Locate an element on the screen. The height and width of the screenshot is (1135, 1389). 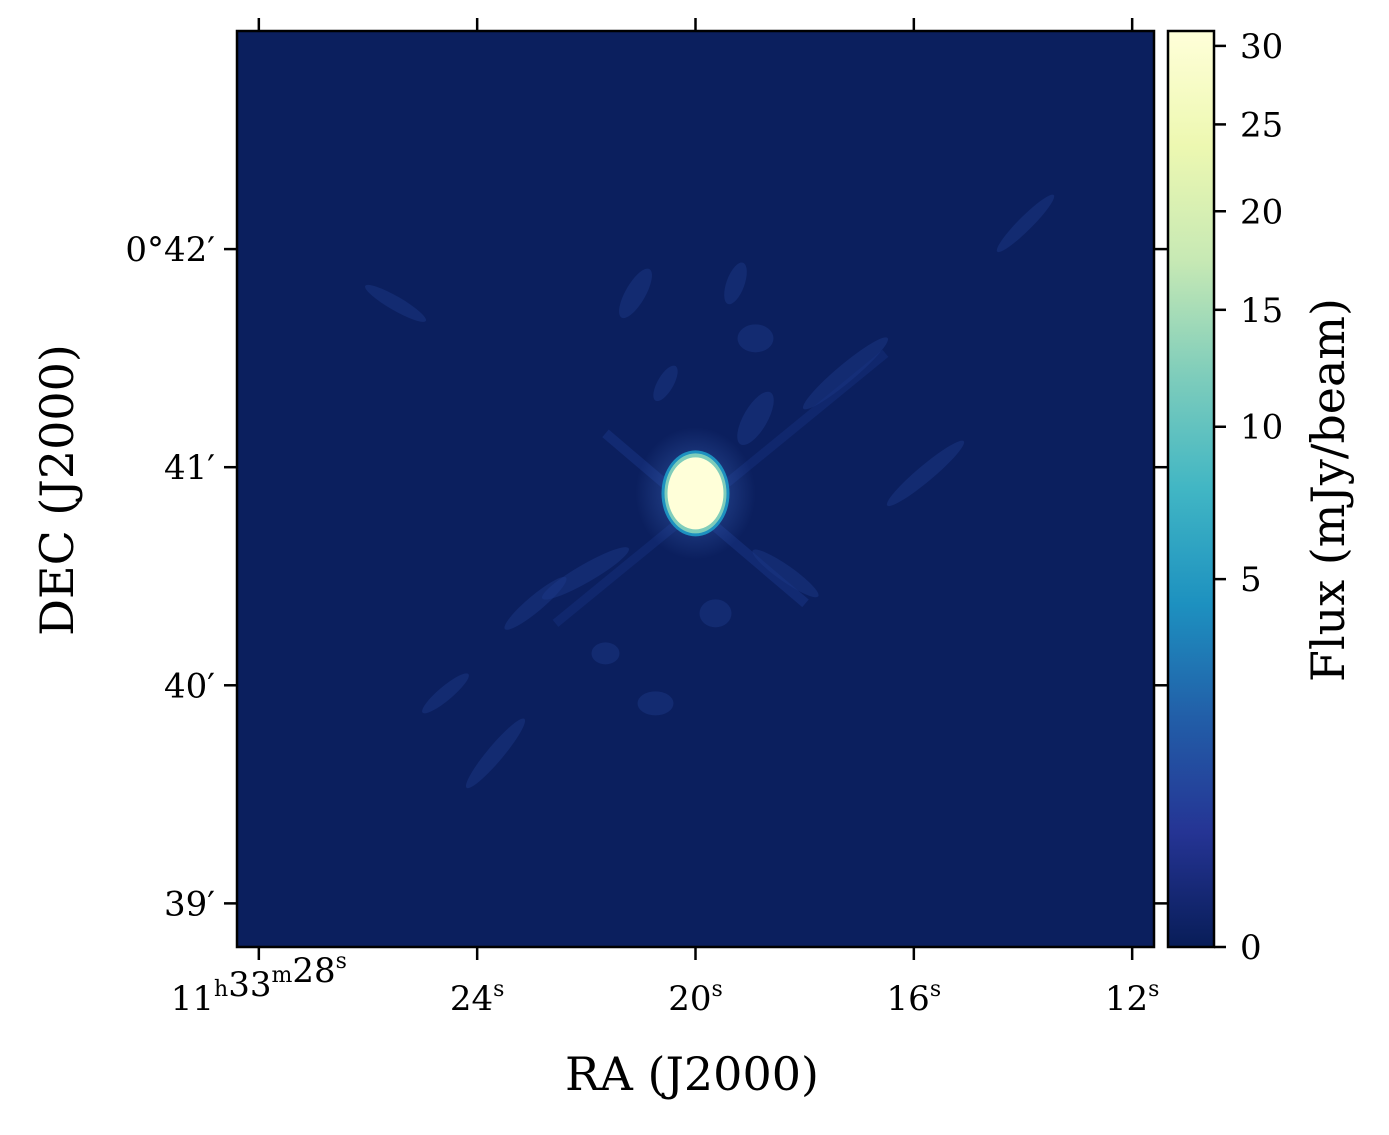
source-core is located at coordinates (695, 493).